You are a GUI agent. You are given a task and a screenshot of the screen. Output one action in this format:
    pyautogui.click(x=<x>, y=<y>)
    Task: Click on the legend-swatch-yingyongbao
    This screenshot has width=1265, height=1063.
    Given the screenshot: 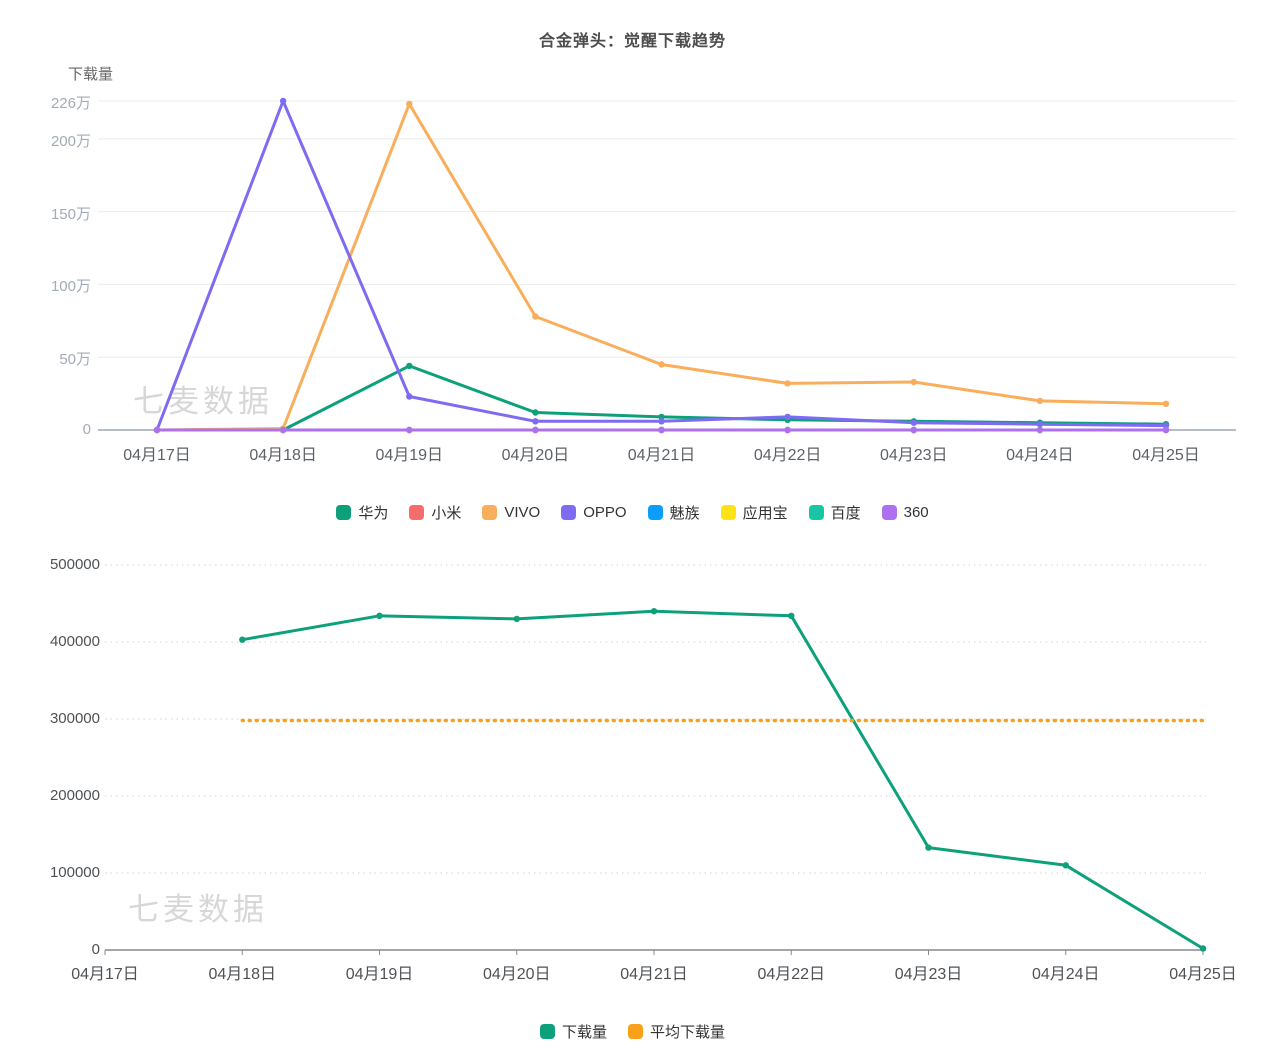 What is the action you would take?
    pyautogui.click(x=728, y=512)
    